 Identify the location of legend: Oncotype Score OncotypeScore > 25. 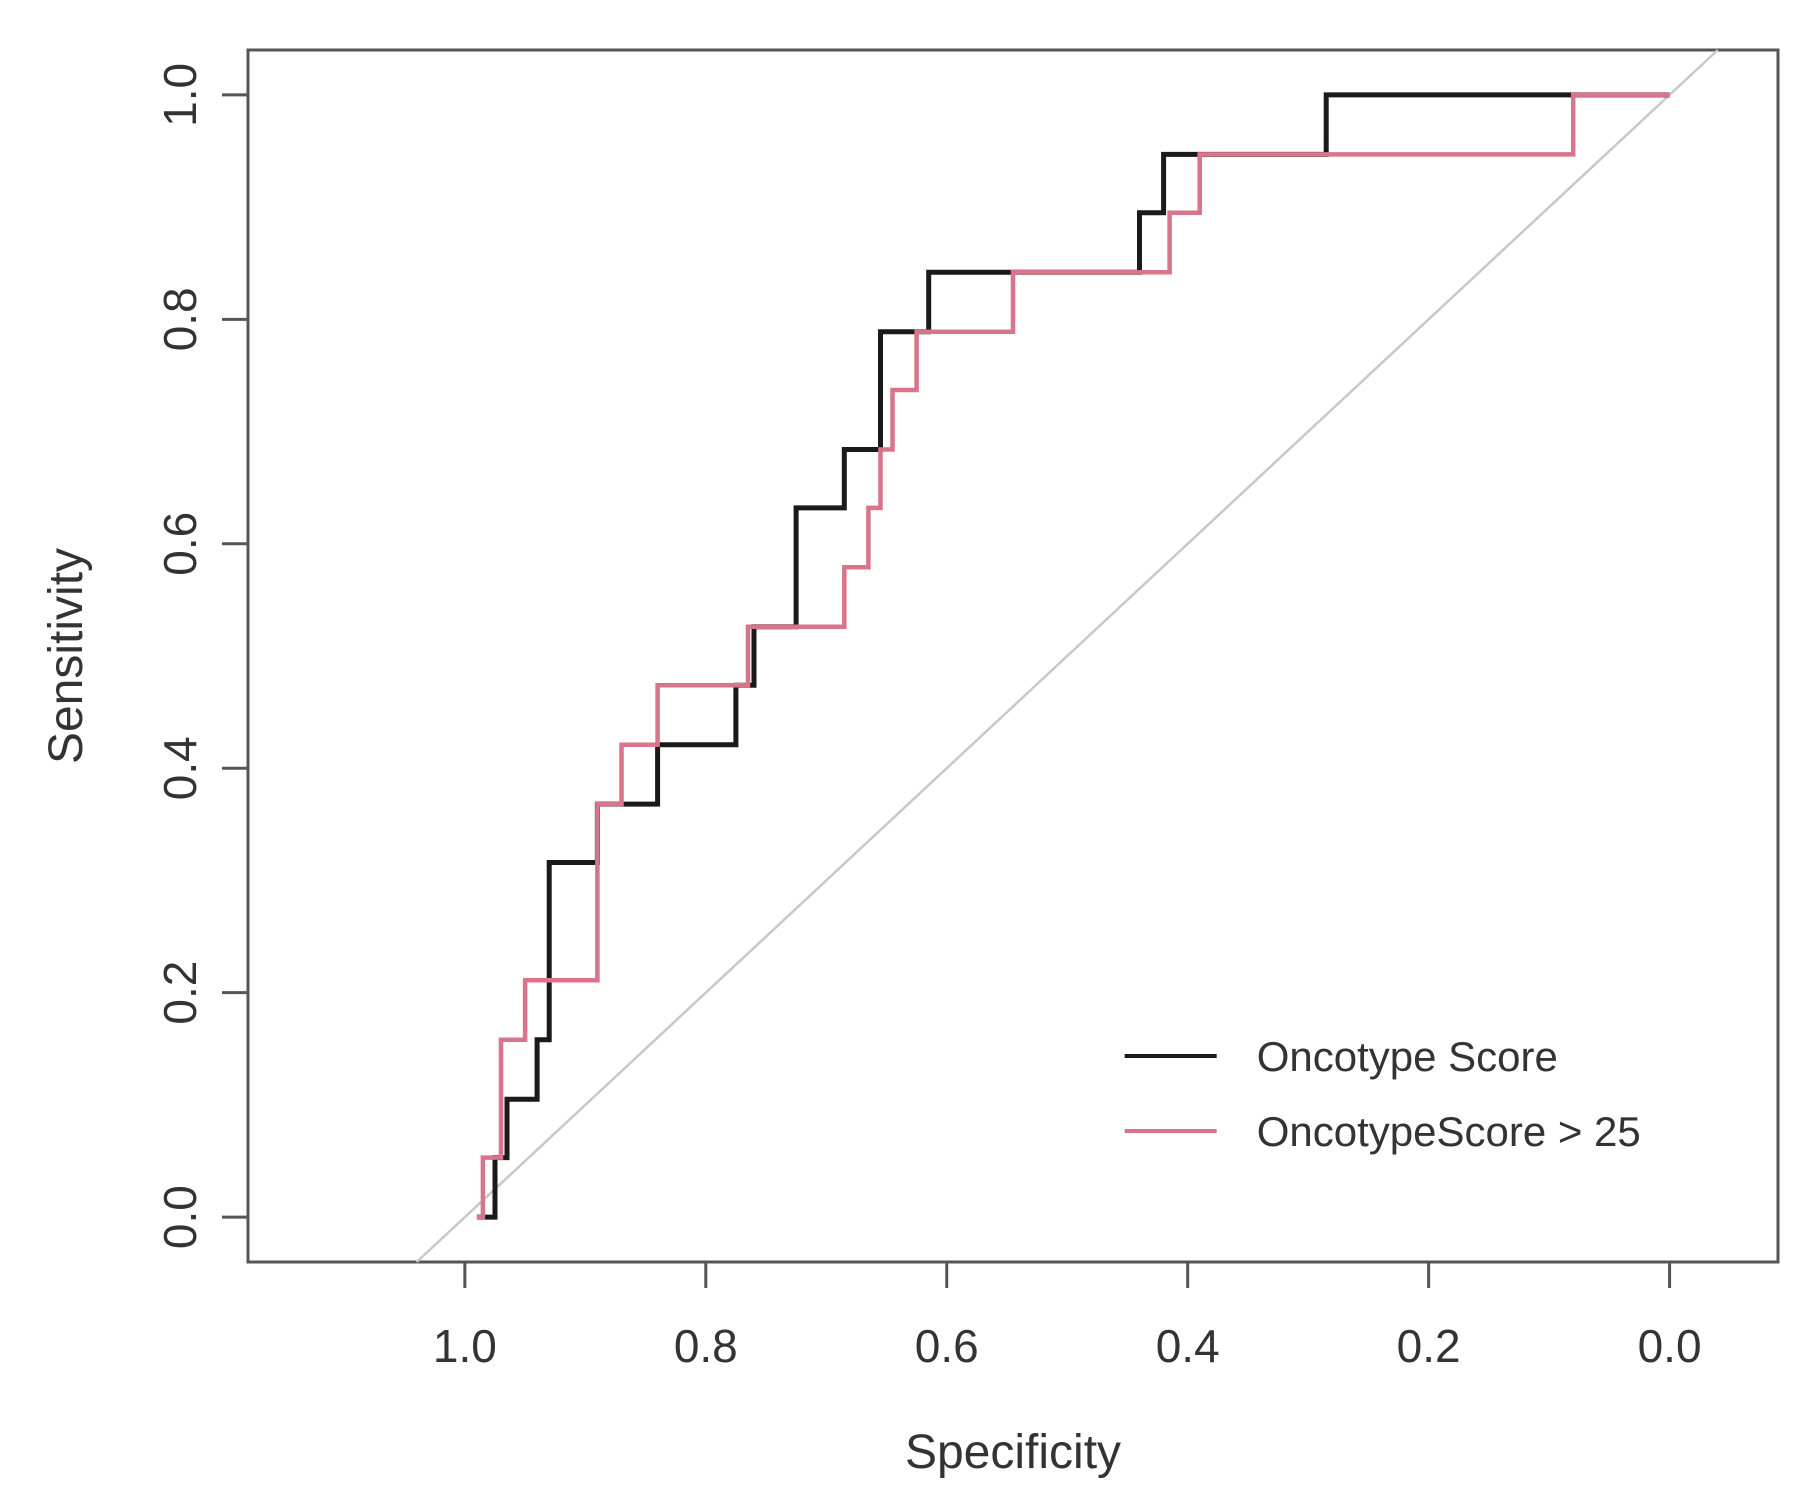
(1382, 1094).